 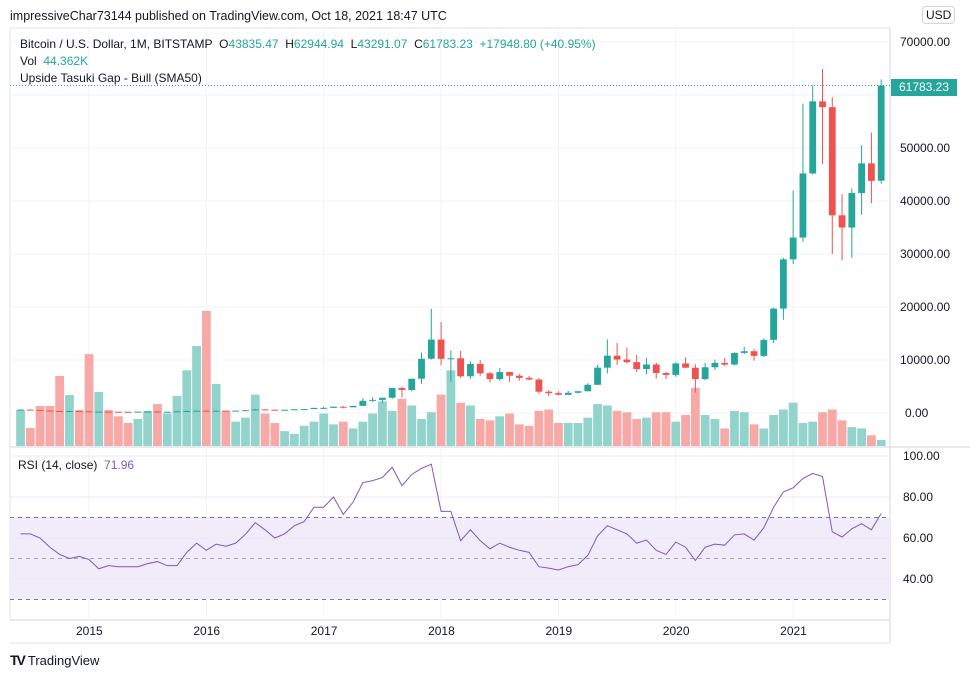 What do you see at coordinates (18, 660) in the screenshot?
I see `tradingview-logo-icon: TV` at bounding box center [18, 660].